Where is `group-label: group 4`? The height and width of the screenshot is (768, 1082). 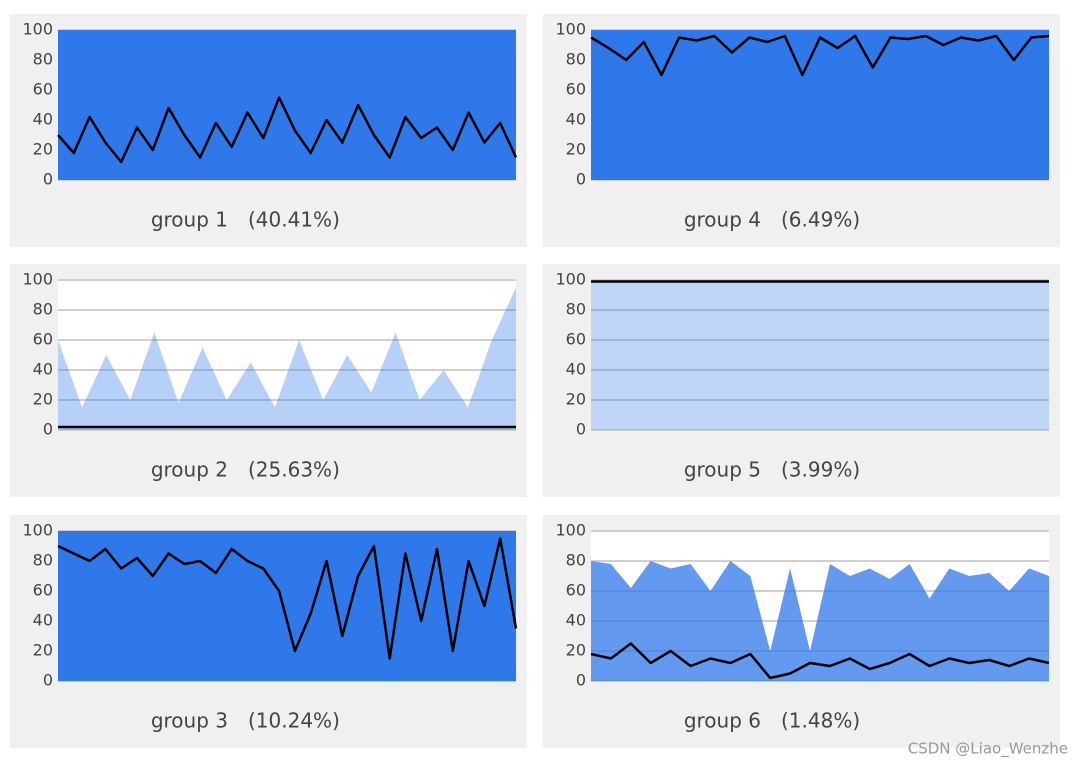
group-label: group 4 is located at coordinates (722, 220).